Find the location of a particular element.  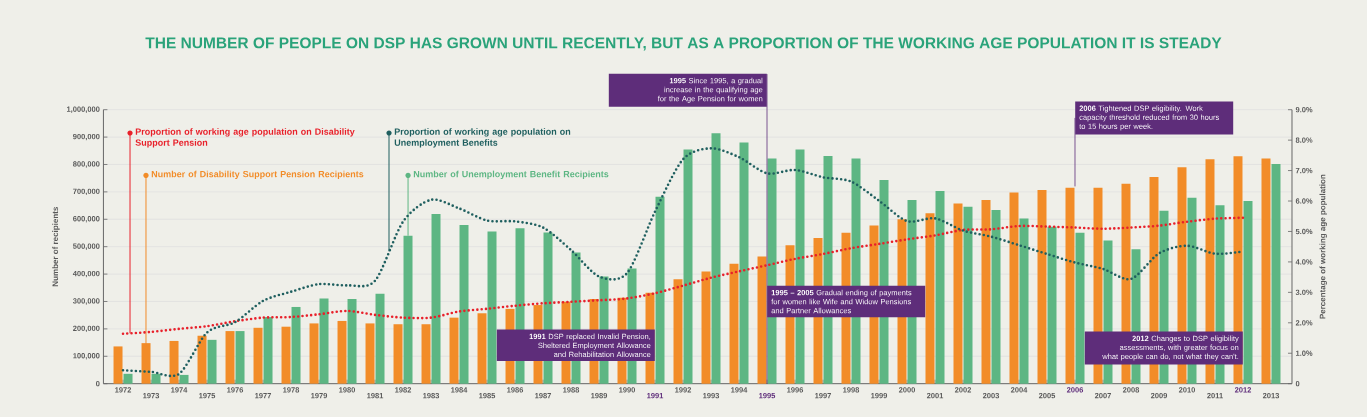

y2-axis-title: Percentage of working age population is located at coordinates (1323, 246).